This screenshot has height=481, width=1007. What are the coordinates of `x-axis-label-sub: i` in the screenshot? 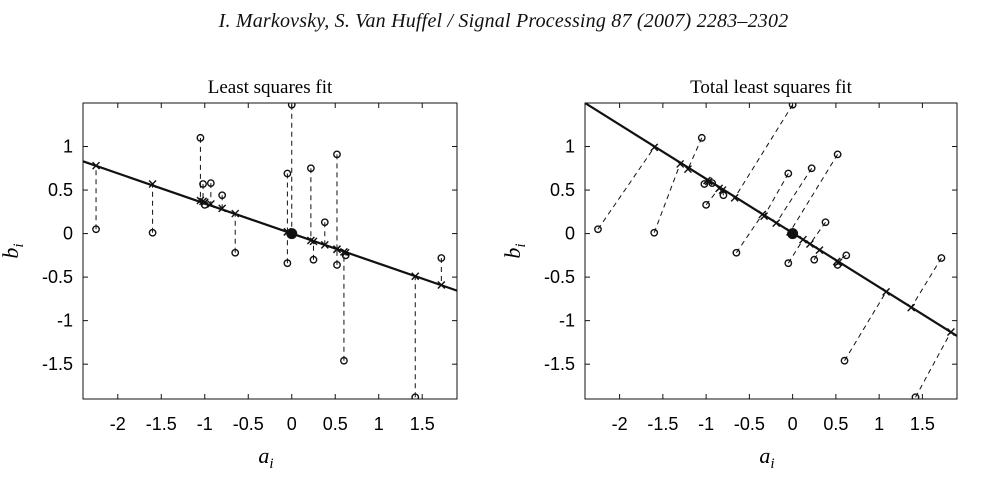 It's located at (271, 464).